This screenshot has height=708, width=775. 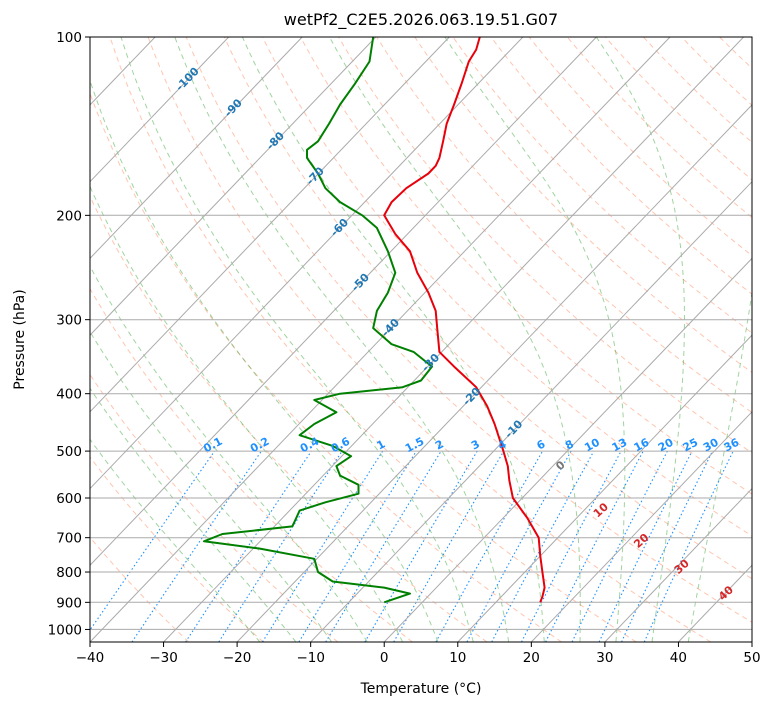 What do you see at coordinates (310, 658) in the screenshot?
I see `x-tick-label: −10` at bounding box center [310, 658].